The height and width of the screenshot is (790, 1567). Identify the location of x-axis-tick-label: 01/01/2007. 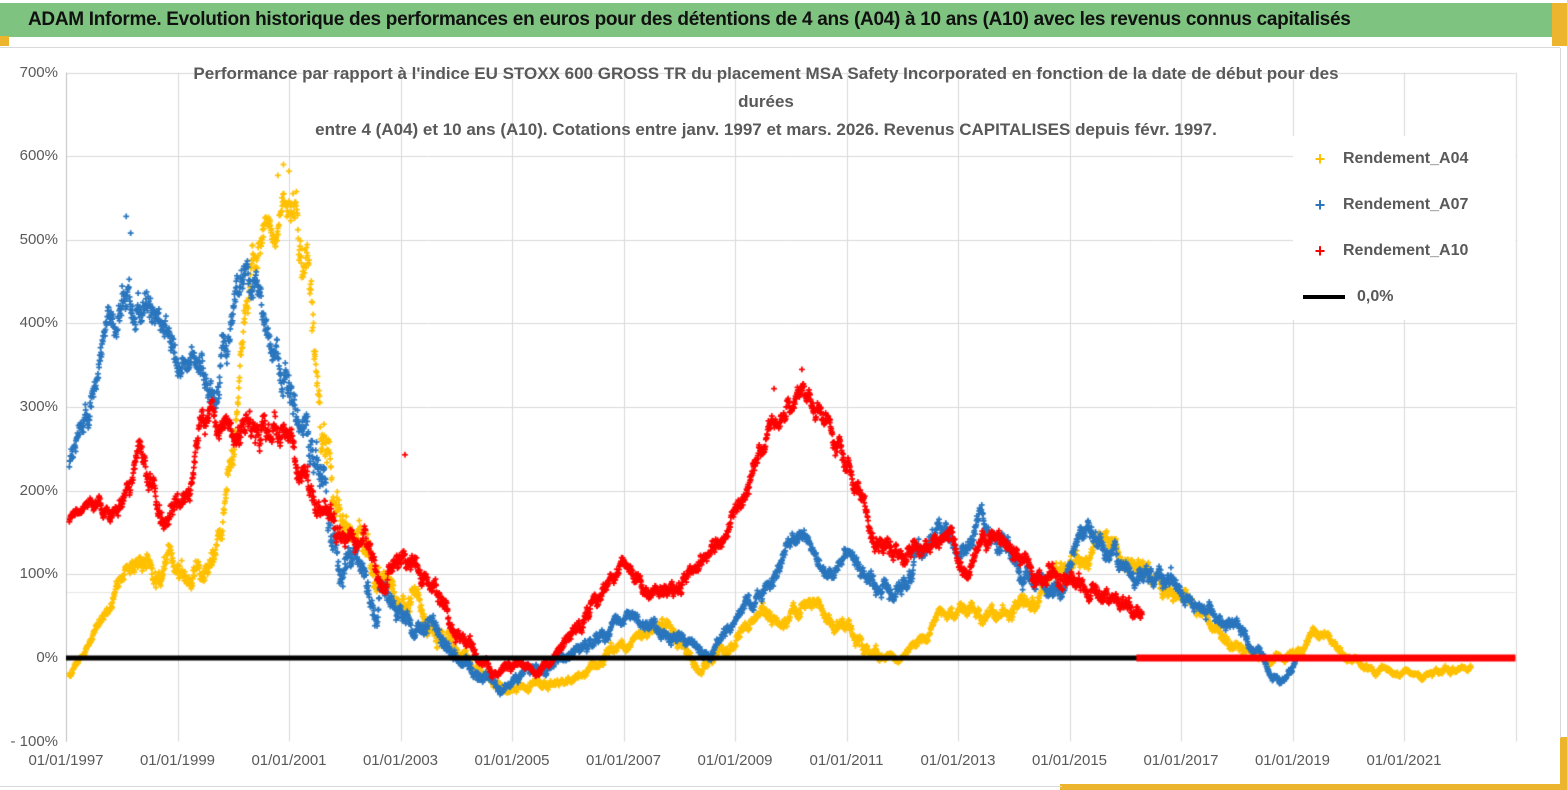
(623, 760).